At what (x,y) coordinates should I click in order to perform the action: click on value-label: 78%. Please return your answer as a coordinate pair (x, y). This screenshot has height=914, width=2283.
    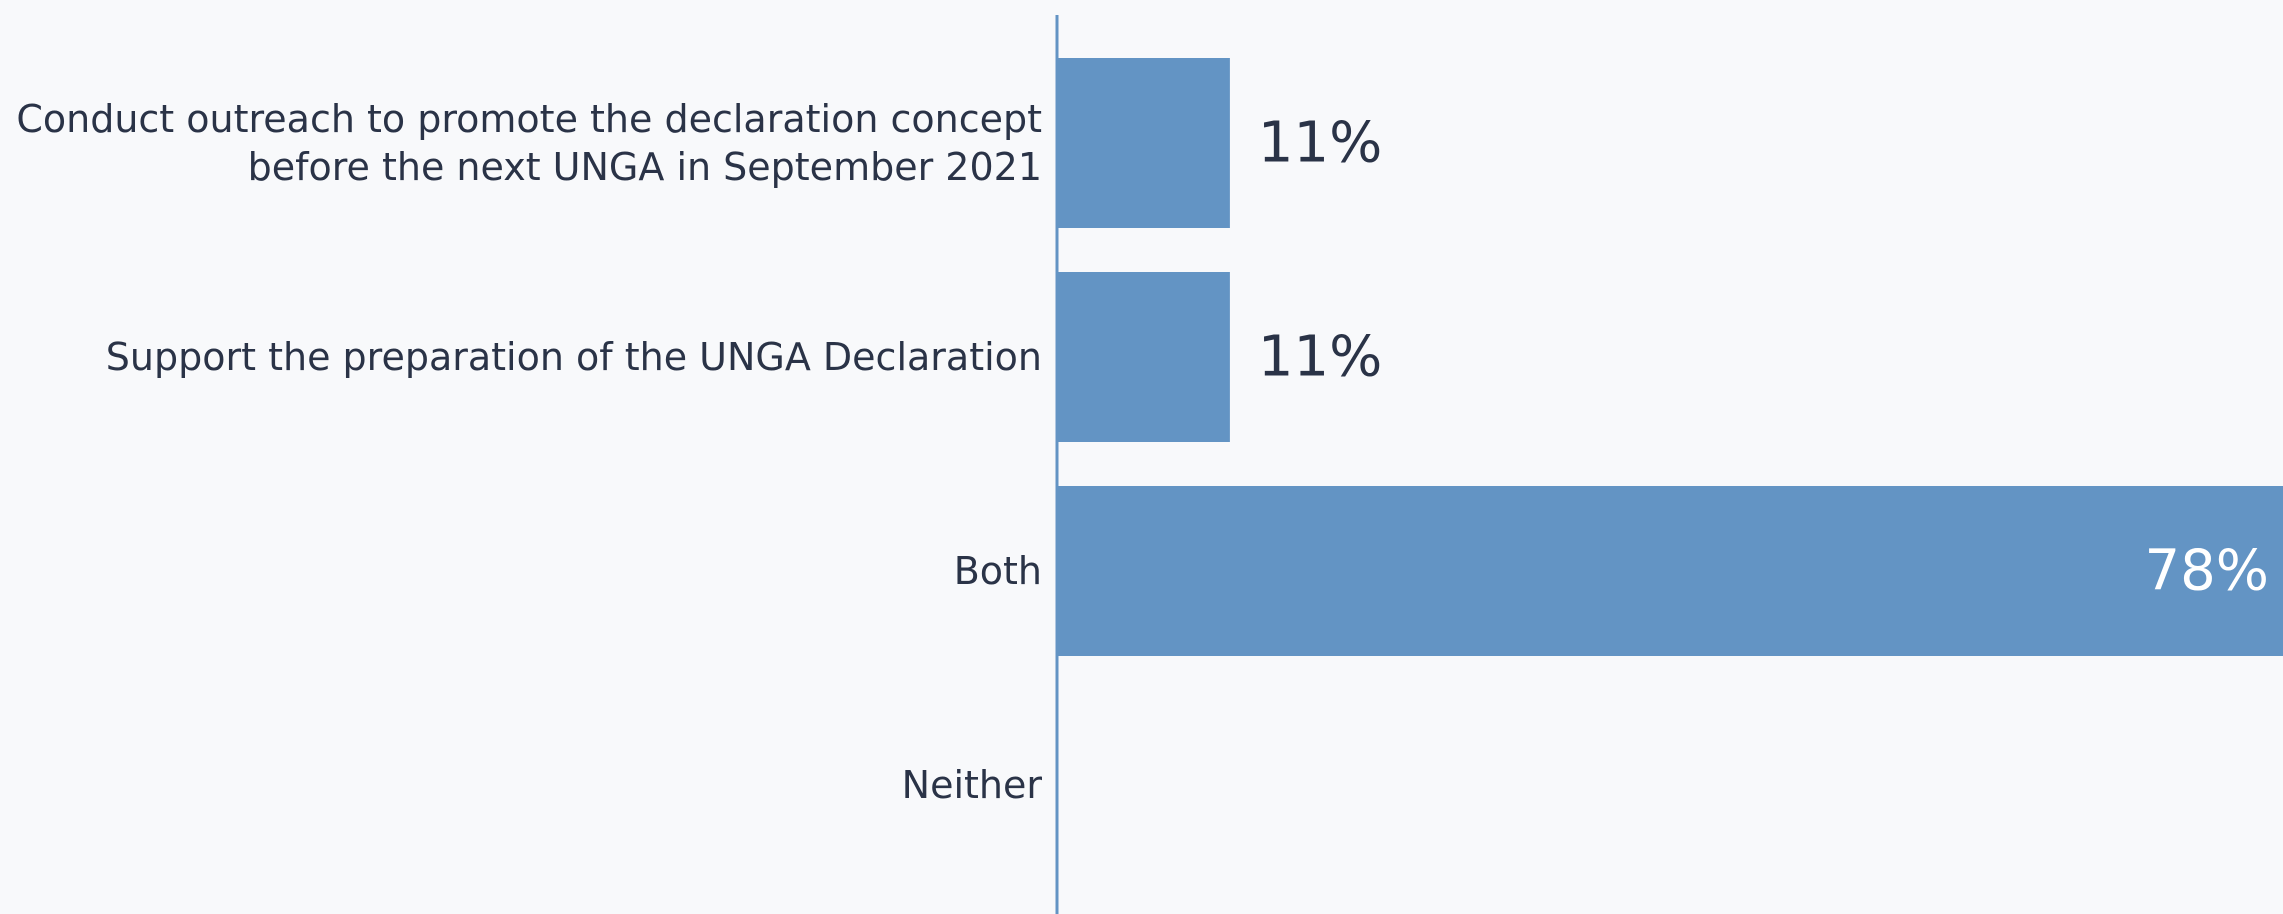
    Looking at the image, I should click on (2206, 571).